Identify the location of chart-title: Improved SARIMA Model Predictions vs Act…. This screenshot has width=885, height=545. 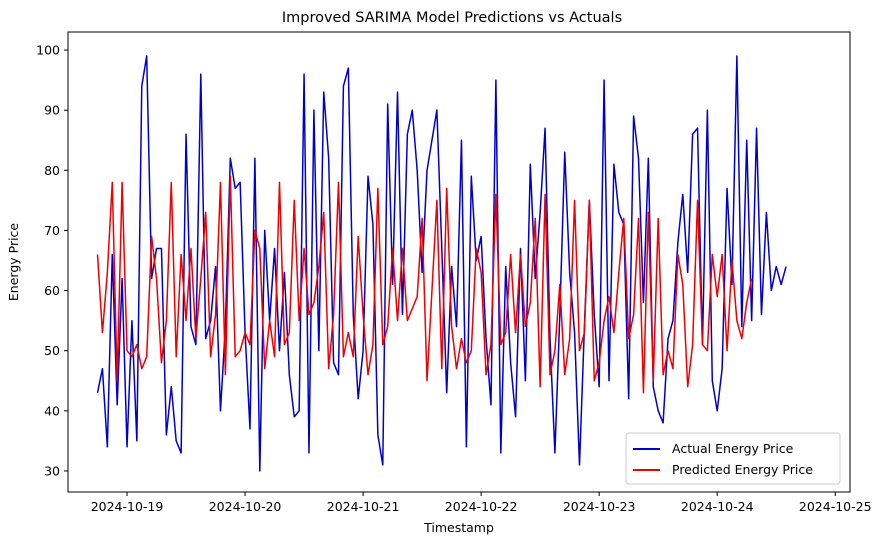
(452, 18).